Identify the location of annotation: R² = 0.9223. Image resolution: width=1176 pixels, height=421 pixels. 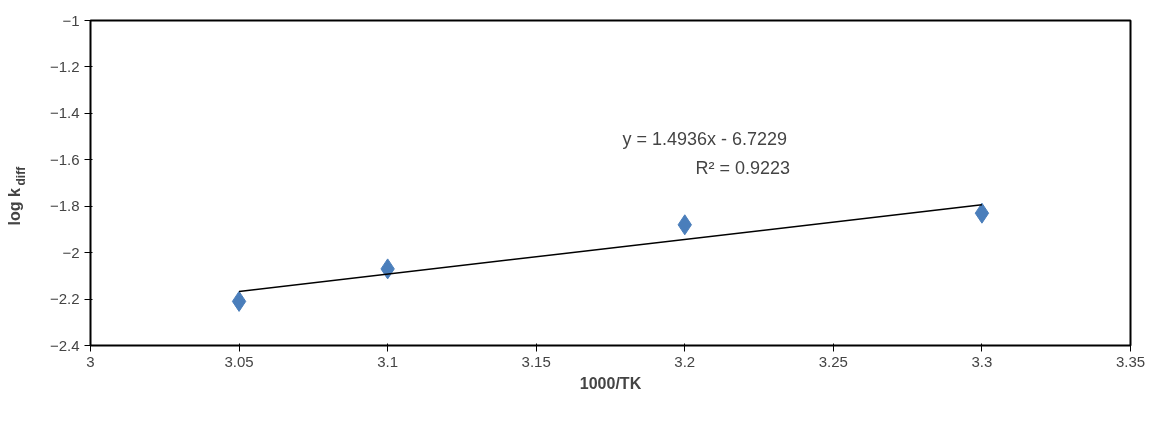
(743, 167).